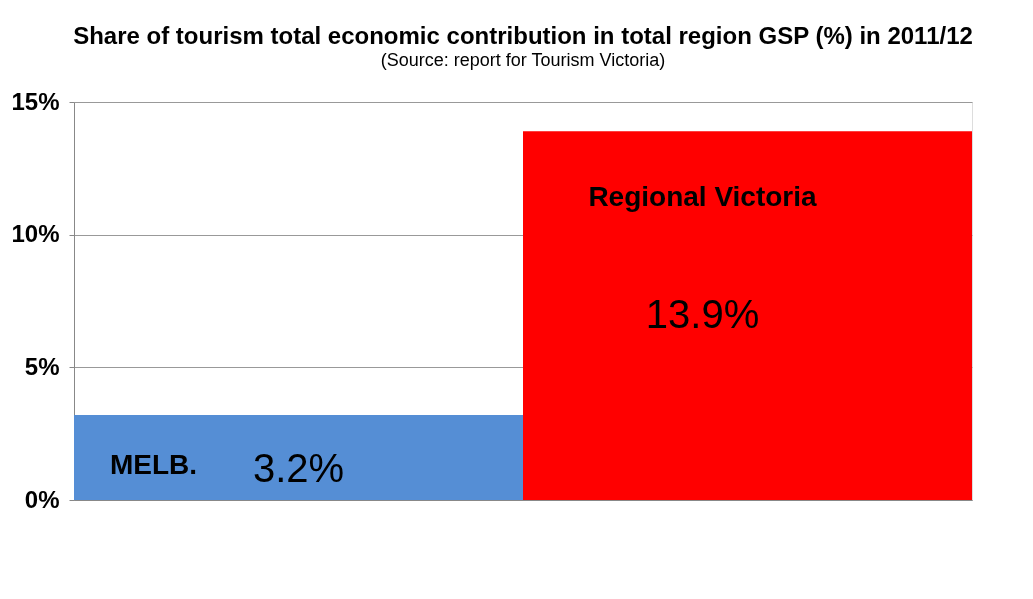 The width and height of the screenshot is (1033, 599). What do you see at coordinates (42, 366) in the screenshot?
I see `y-tick-label: 5%` at bounding box center [42, 366].